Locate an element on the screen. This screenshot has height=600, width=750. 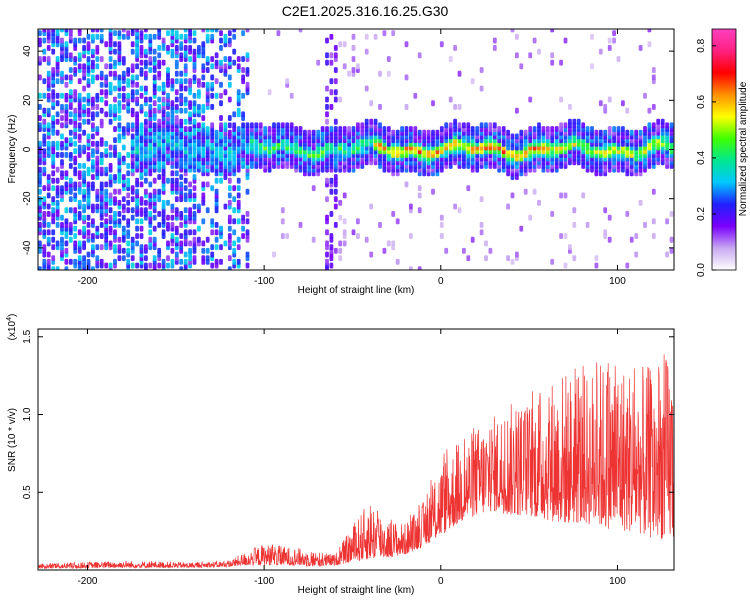
y-tick-label: 1.5 is located at coordinates (27, 336).